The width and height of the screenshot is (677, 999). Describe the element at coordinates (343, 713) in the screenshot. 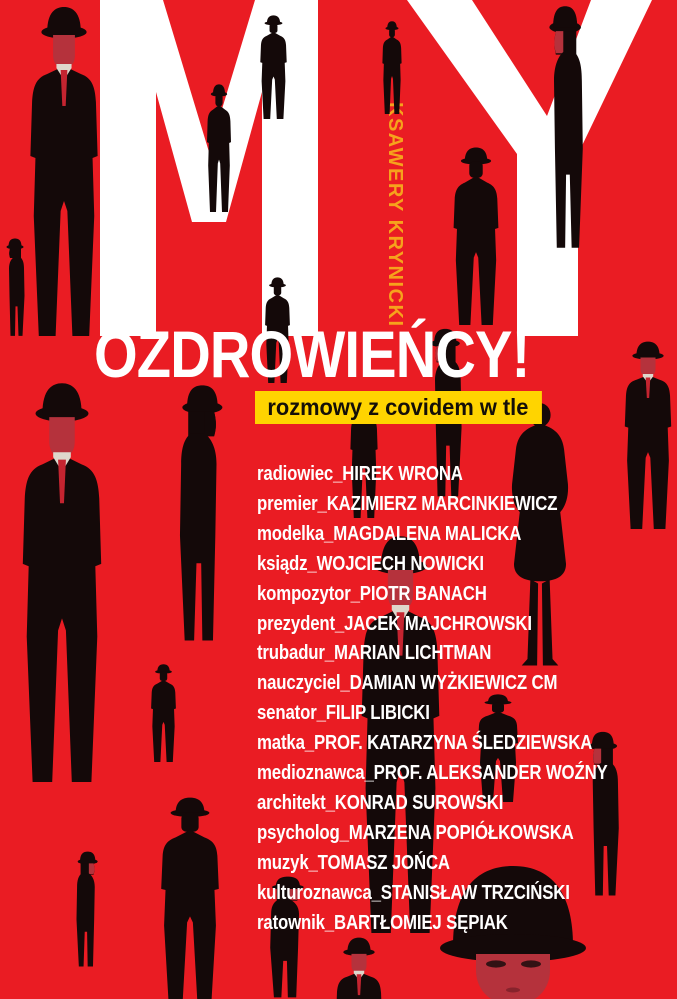

I see `guest-list-item: senator_FILIP LIBICKI` at that location.